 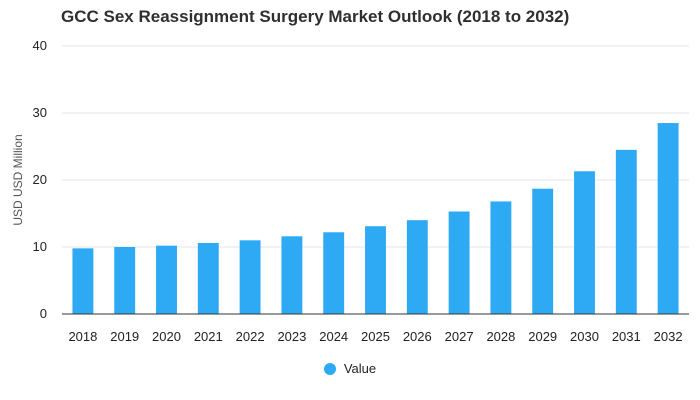 I want to click on y-tick-label: 40, so click(x=40, y=45).